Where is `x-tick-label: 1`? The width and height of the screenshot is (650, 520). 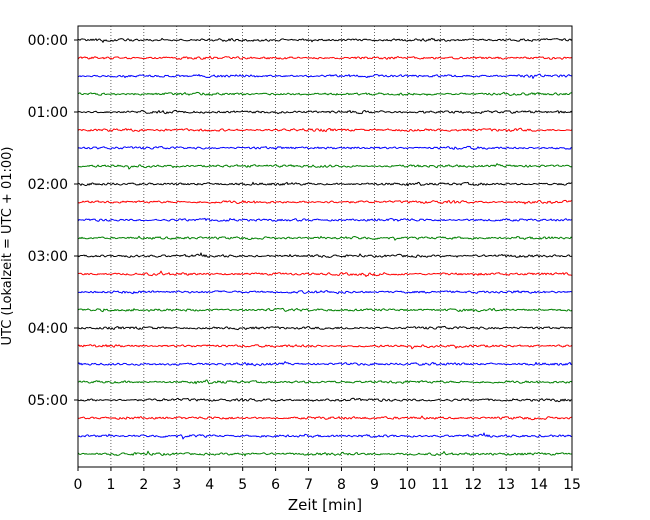
x-tick-label: 1 is located at coordinates (110, 485).